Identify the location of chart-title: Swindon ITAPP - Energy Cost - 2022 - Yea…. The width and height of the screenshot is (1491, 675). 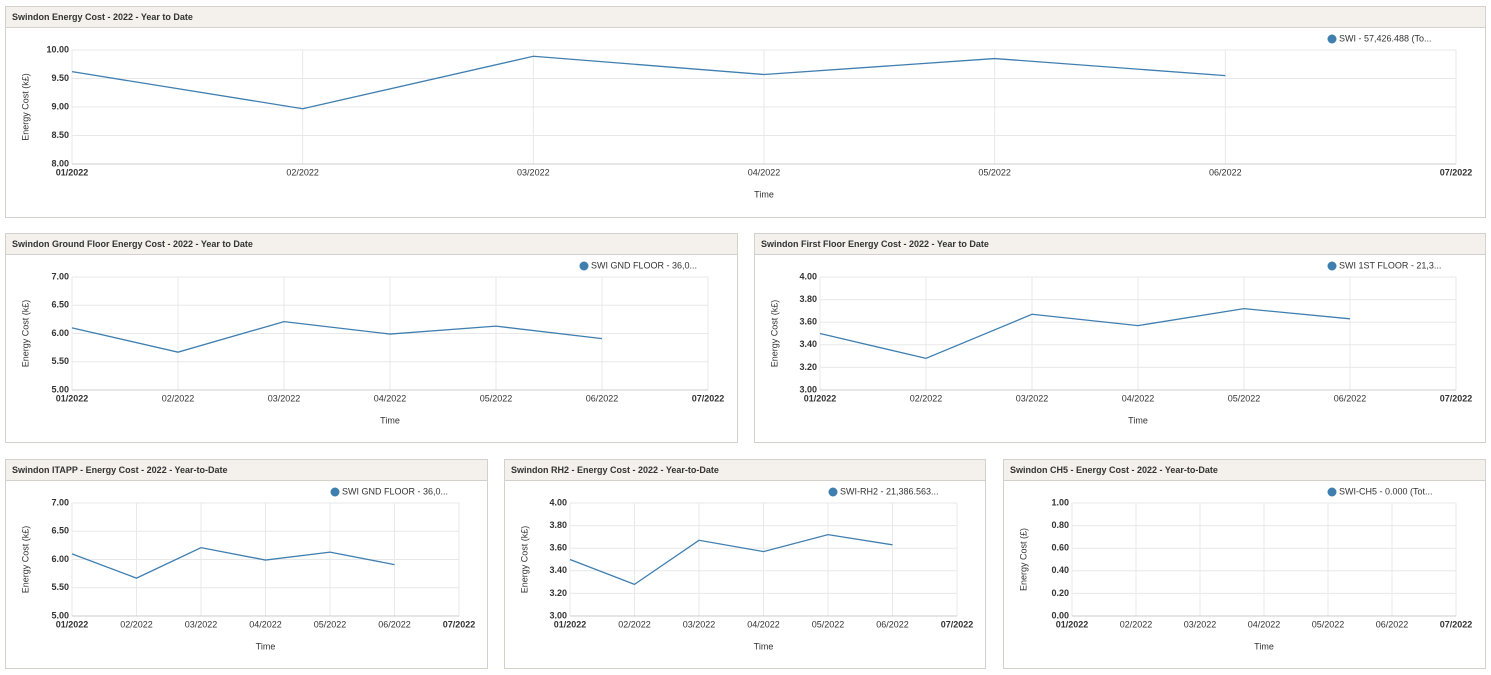
(120, 470).